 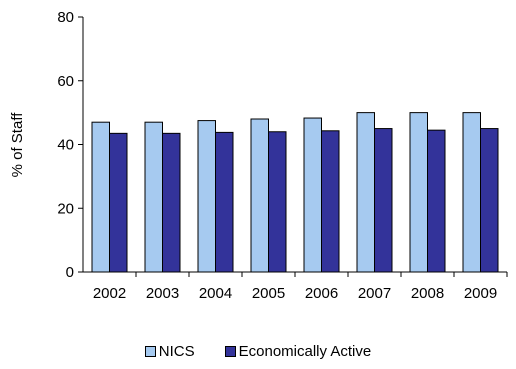 What do you see at coordinates (268, 293) in the screenshot?
I see `x-tick-label: 2005` at bounding box center [268, 293].